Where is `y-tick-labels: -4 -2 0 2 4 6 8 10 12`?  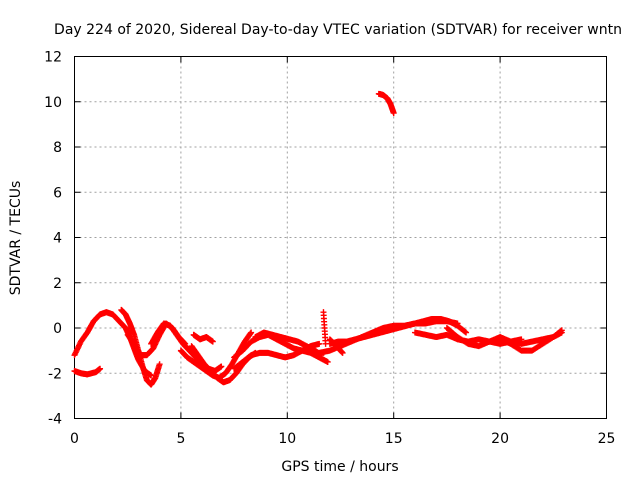
y-tick-labels: -4 -2 0 2 4 6 8 10 12 is located at coordinates (53, 239).